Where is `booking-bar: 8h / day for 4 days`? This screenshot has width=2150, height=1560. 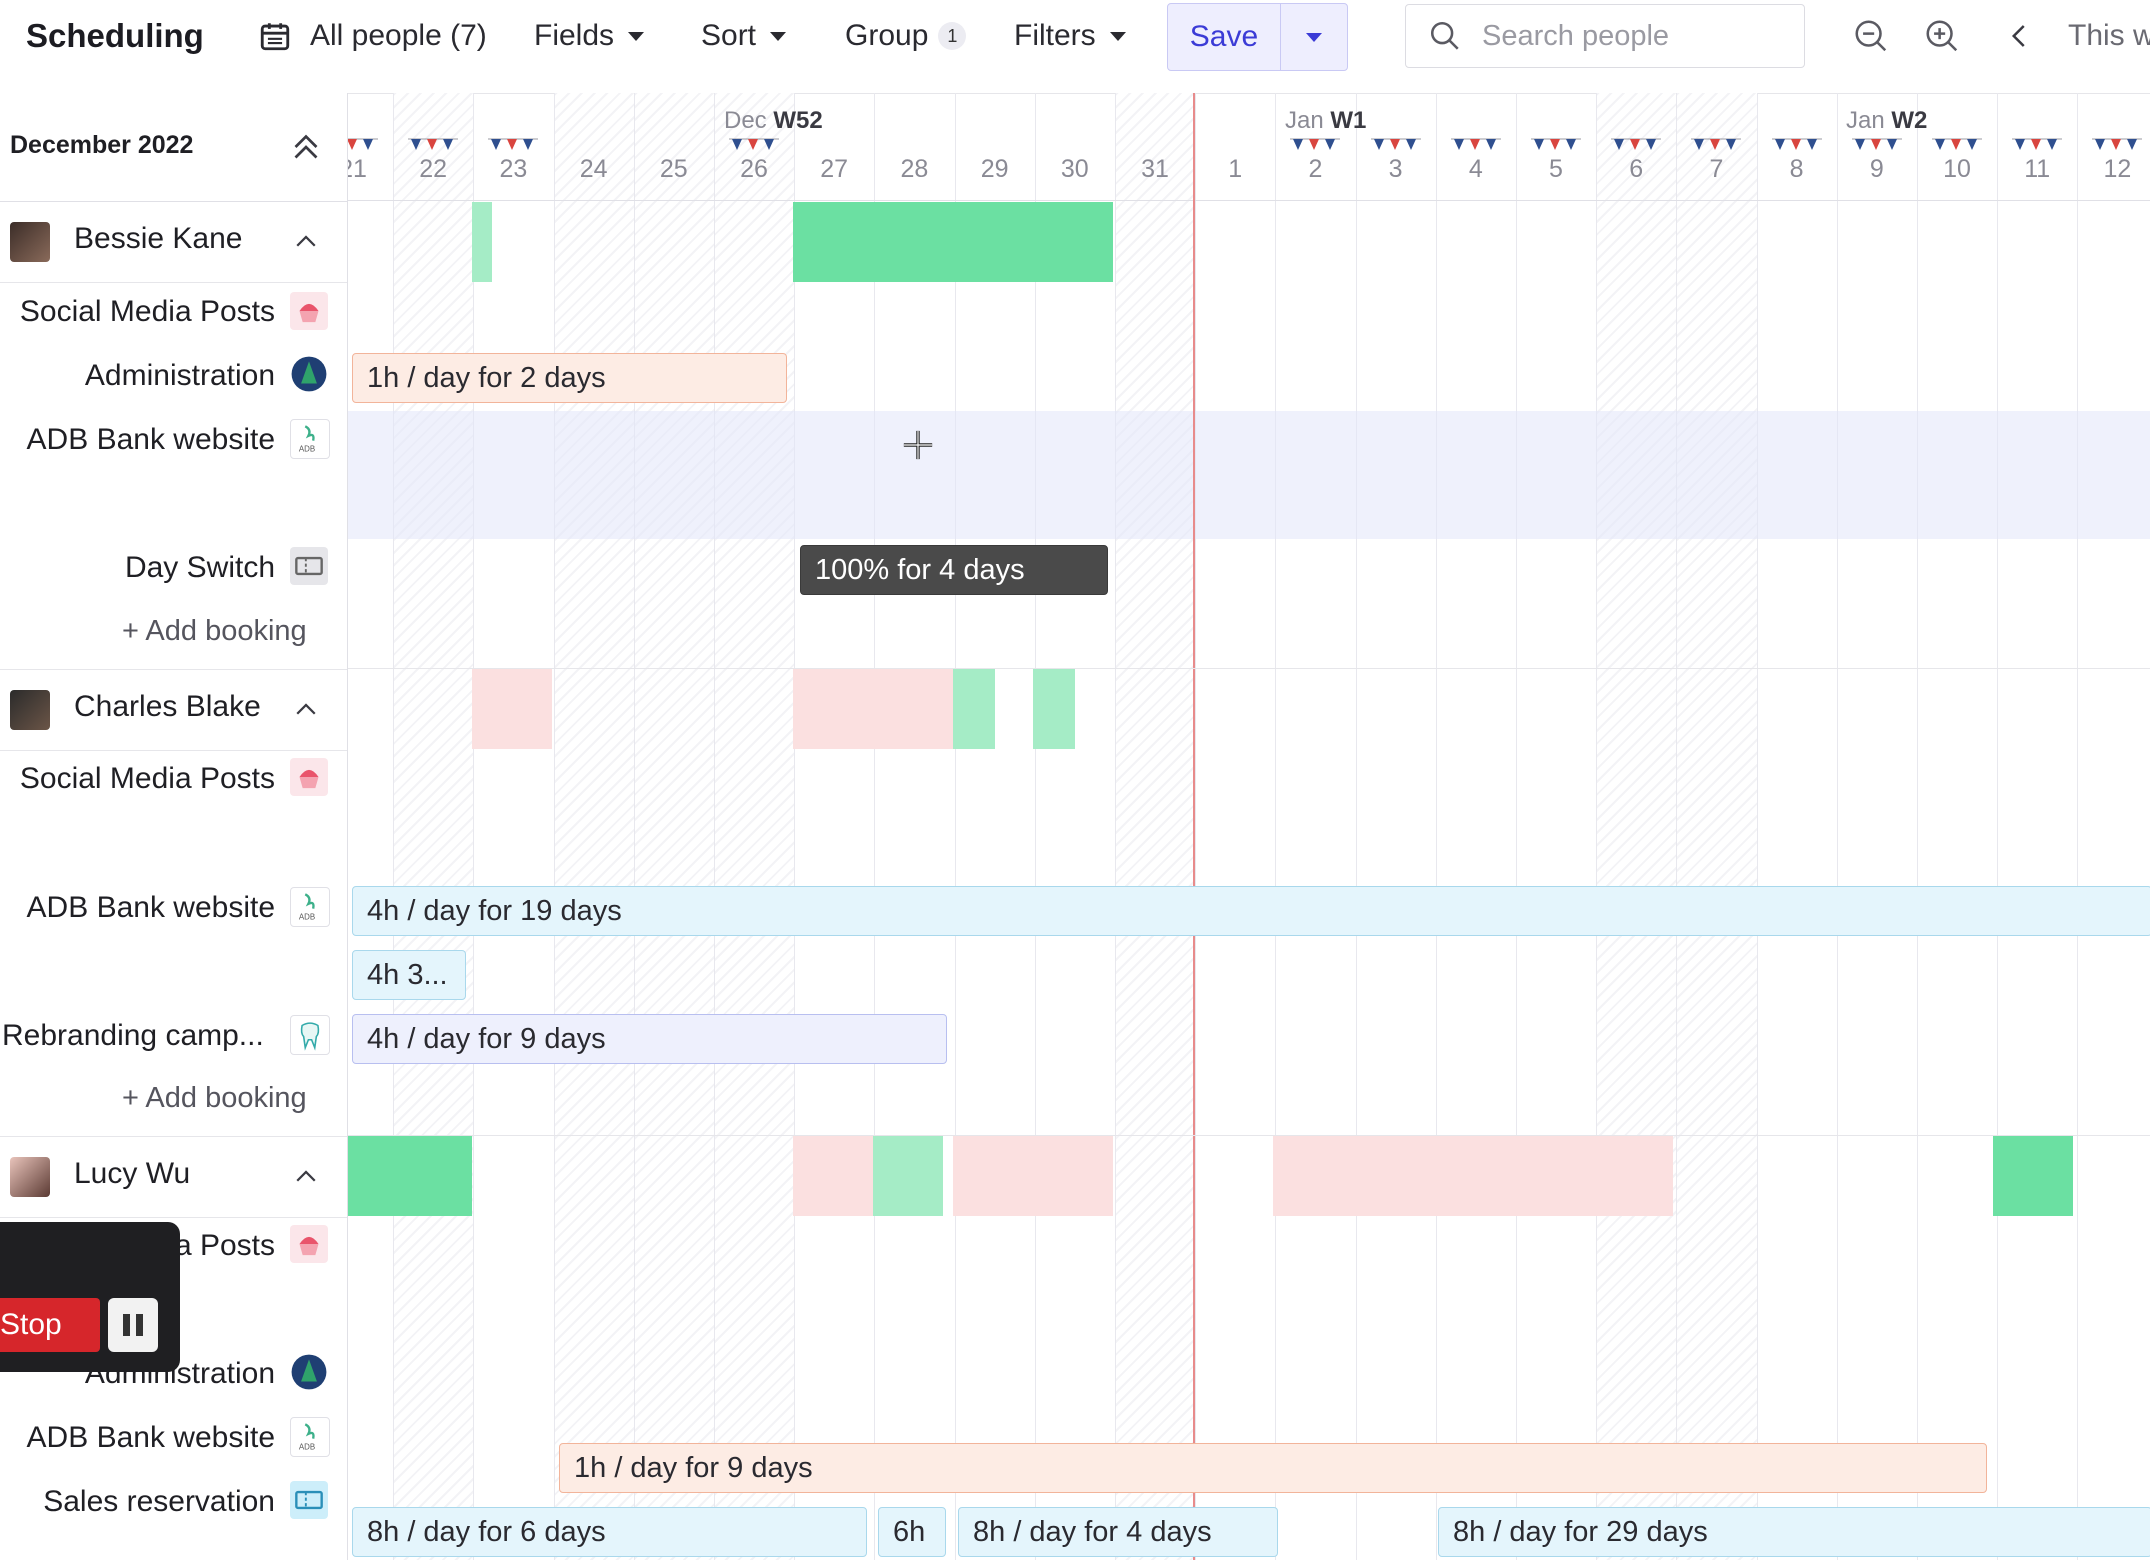 booking-bar: 8h / day for 4 days is located at coordinates (1118, 1532).